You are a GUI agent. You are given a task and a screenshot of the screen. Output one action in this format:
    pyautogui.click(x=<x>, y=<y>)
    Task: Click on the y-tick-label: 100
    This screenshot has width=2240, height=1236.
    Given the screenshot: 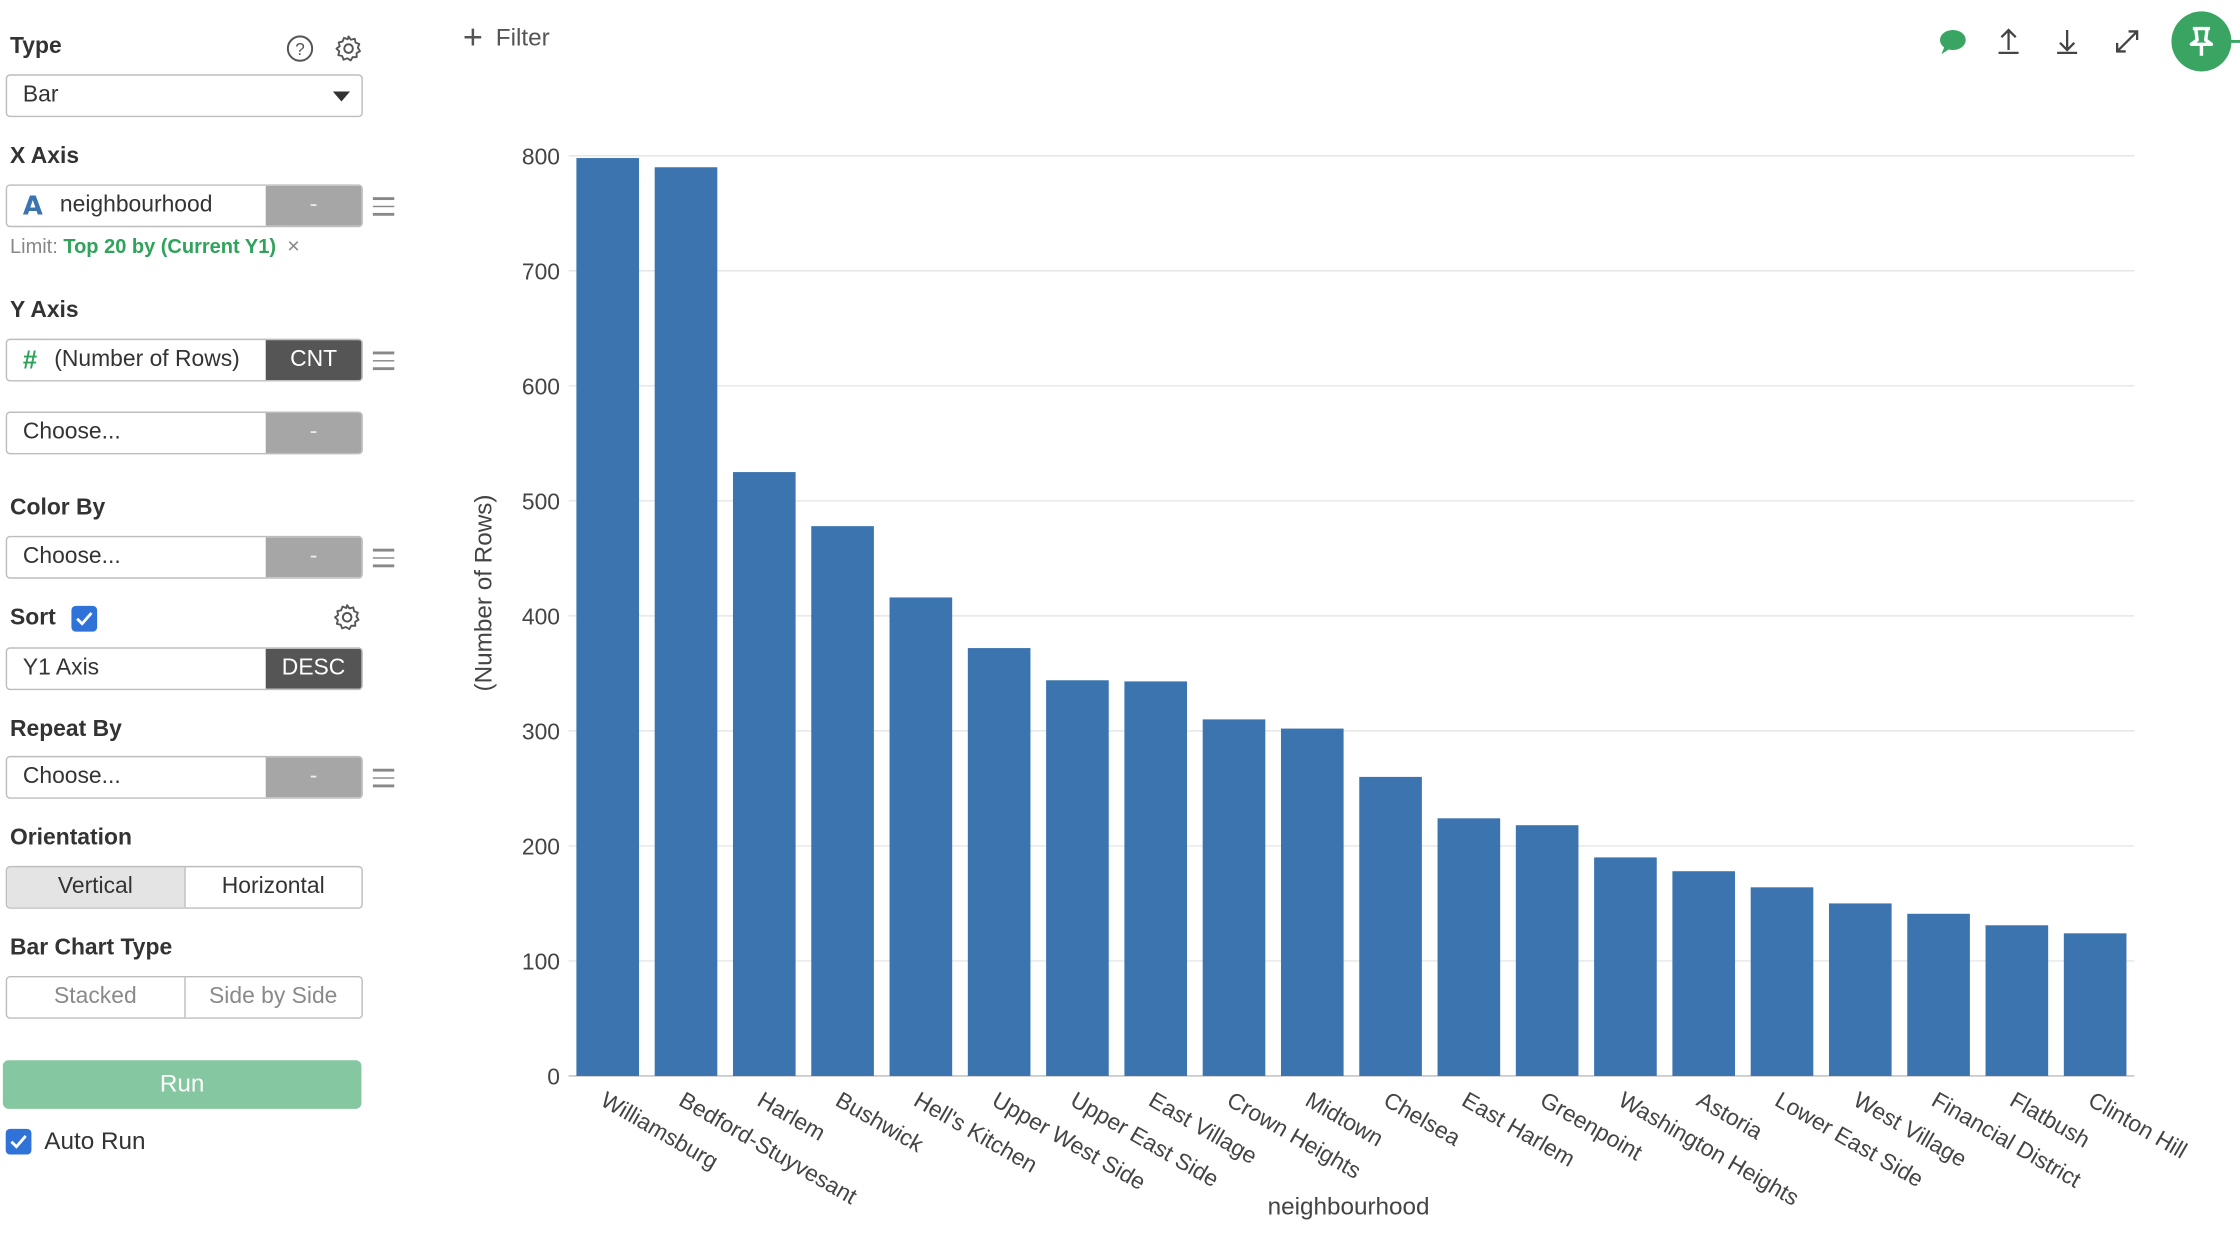 What is the action you would take?
    pyautogui.click(x=541, y=962)
    